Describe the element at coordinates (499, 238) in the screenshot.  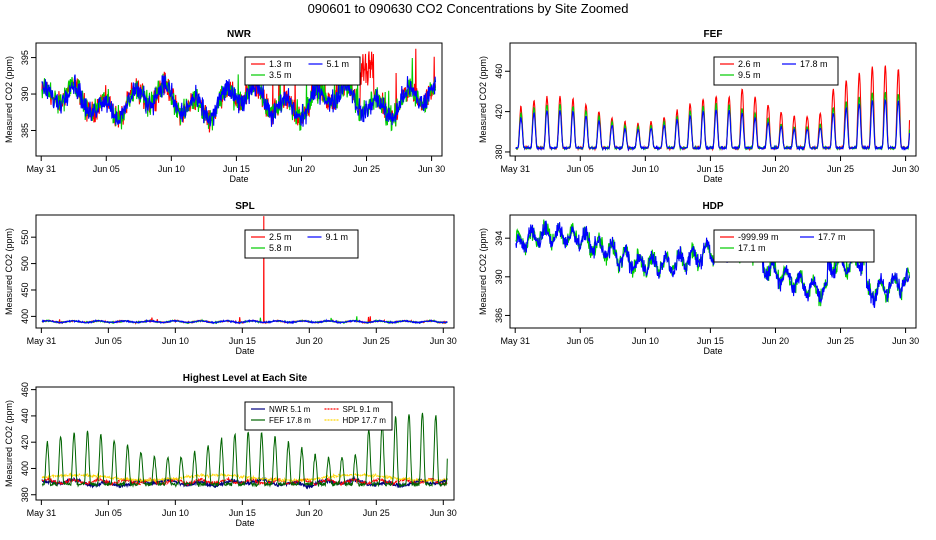
I see `y-tick-label: 394` at that location.